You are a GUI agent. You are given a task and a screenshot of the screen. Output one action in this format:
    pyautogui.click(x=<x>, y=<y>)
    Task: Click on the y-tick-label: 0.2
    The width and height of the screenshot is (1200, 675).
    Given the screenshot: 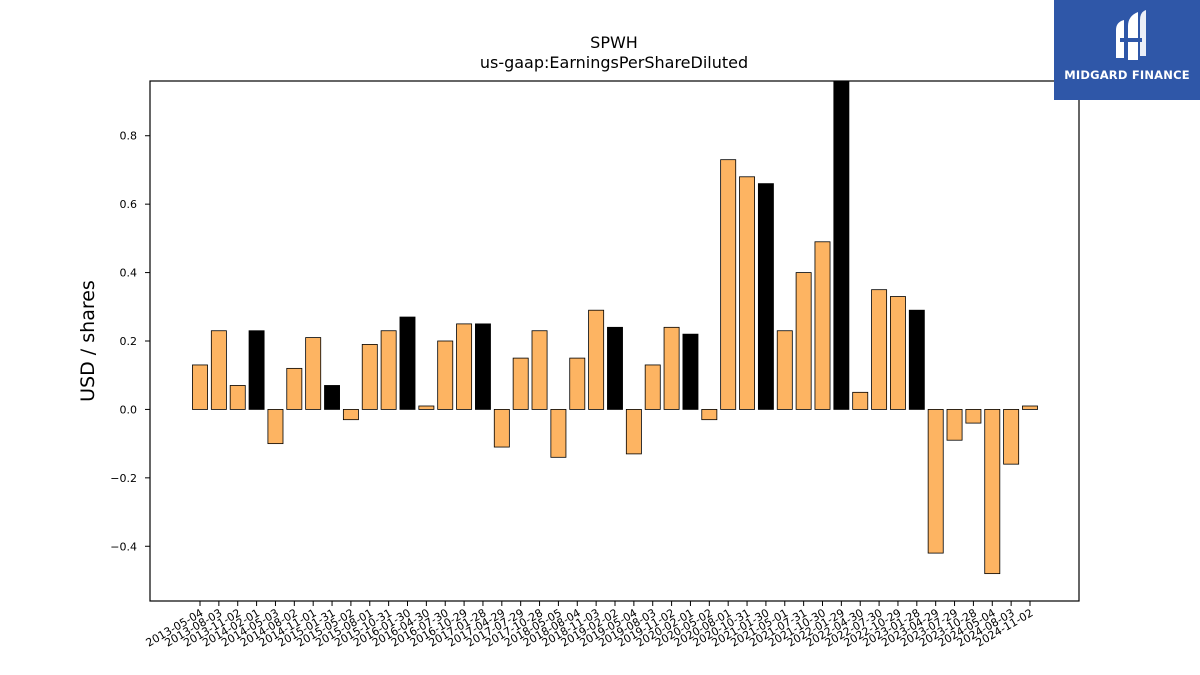 What is the action you would take?
    pyautogui.click(x=129, y=341)
    